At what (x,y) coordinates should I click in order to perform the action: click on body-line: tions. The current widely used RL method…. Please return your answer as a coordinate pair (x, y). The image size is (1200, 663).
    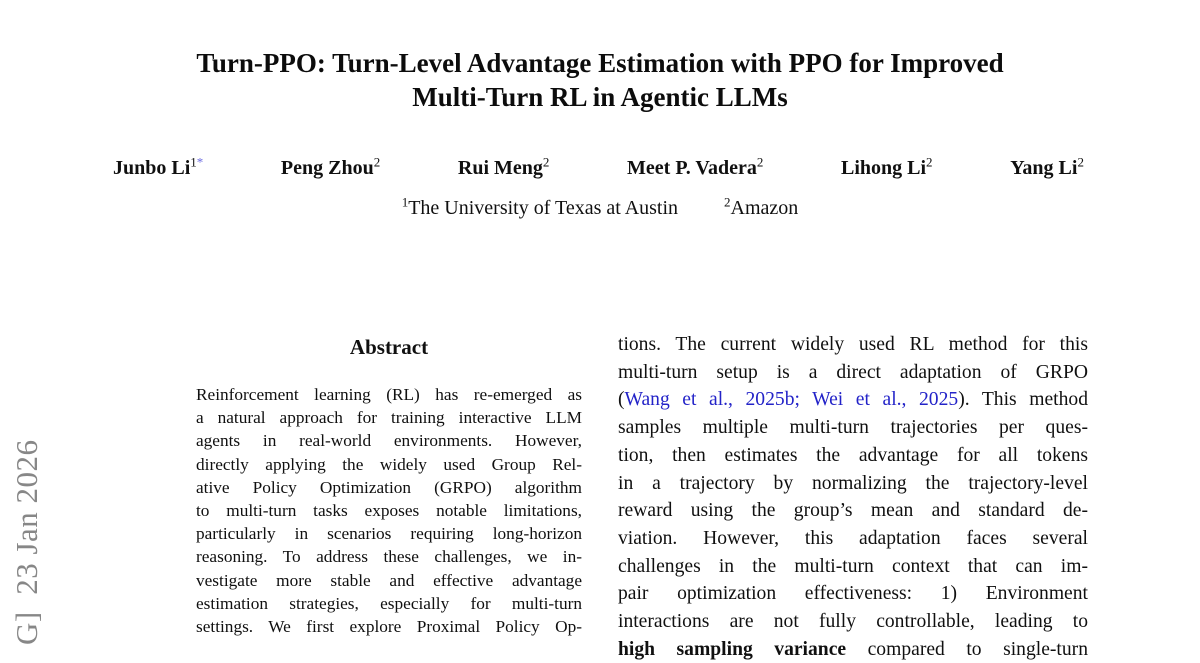
    Looking at the image, I should click on (853, 344).